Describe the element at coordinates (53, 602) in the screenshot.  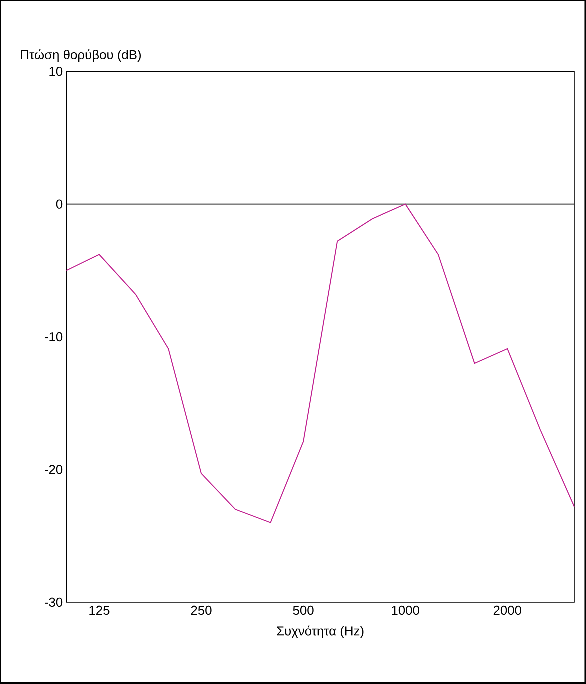
I see `y-tick-label: -30` at that location.